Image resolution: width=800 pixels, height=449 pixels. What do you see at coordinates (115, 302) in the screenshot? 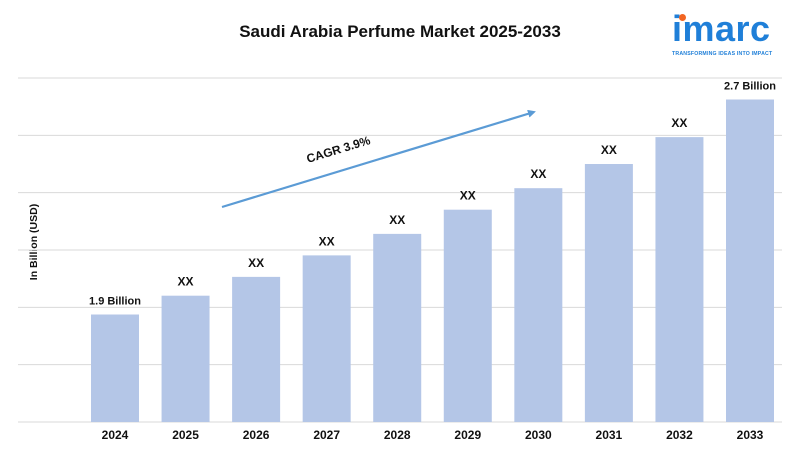
I see `data-label-2024: 1.9 Billion` at bounding box center [115, 302].